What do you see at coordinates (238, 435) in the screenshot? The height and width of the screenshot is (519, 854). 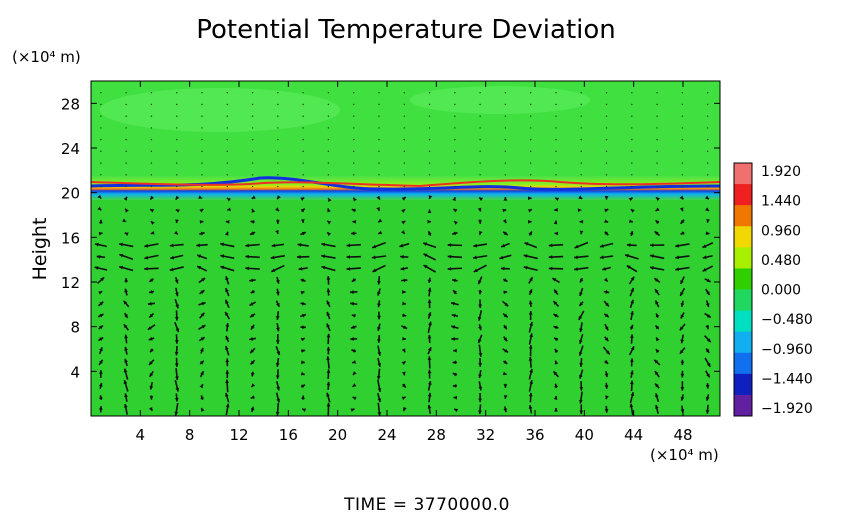 I see `x-tick-label: 12` at bounding box center [238, 435].